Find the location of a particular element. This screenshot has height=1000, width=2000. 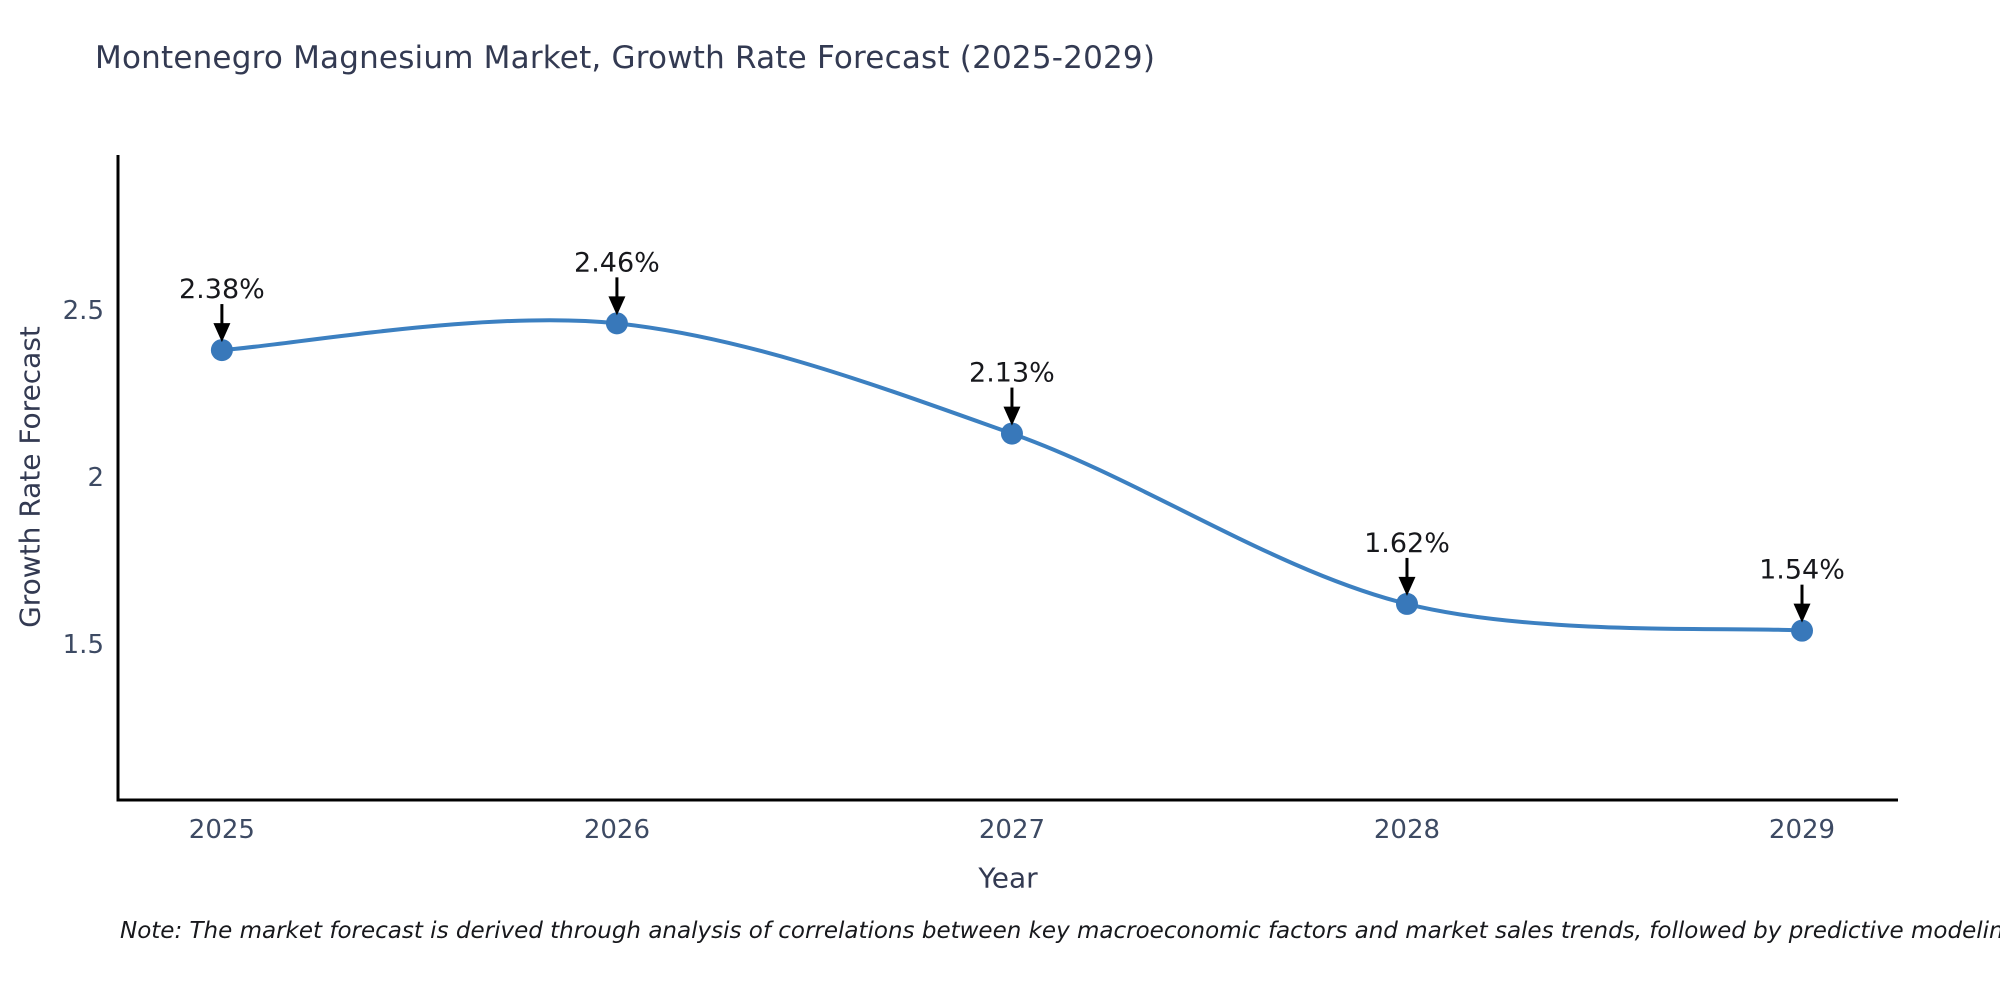

annotation-label: 2.13% is located at coordinates (1012, 373).